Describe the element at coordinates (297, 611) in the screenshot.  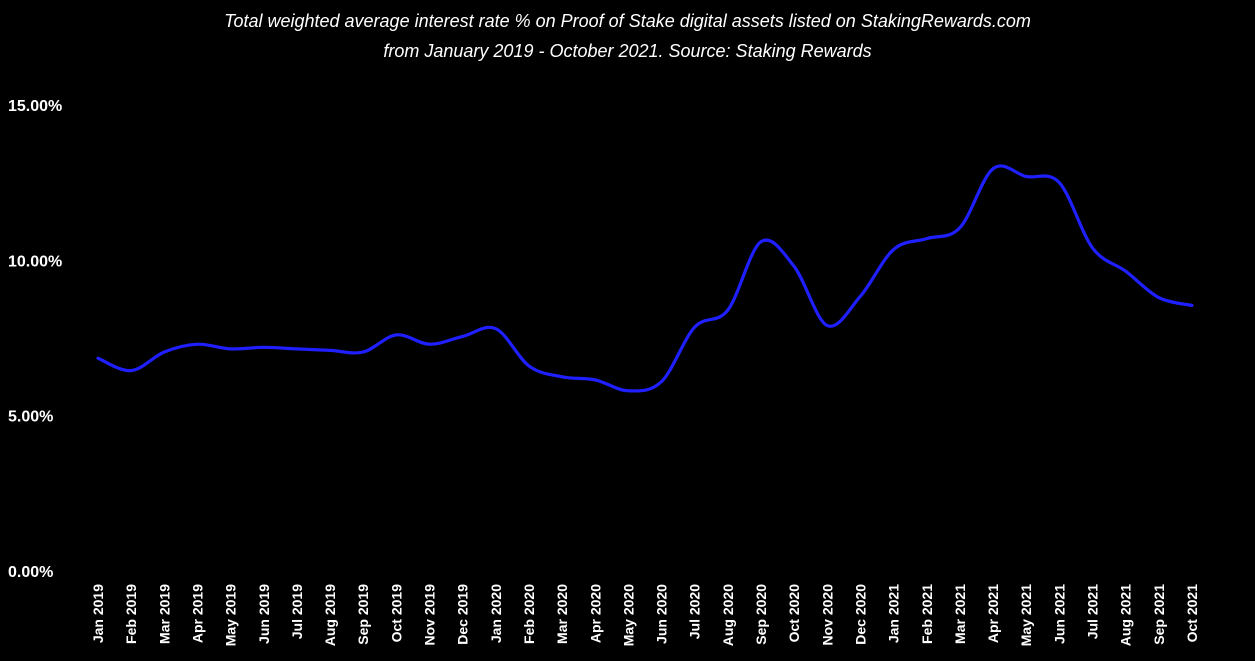
I see `x-tick-label: Jul 2019` at that location.